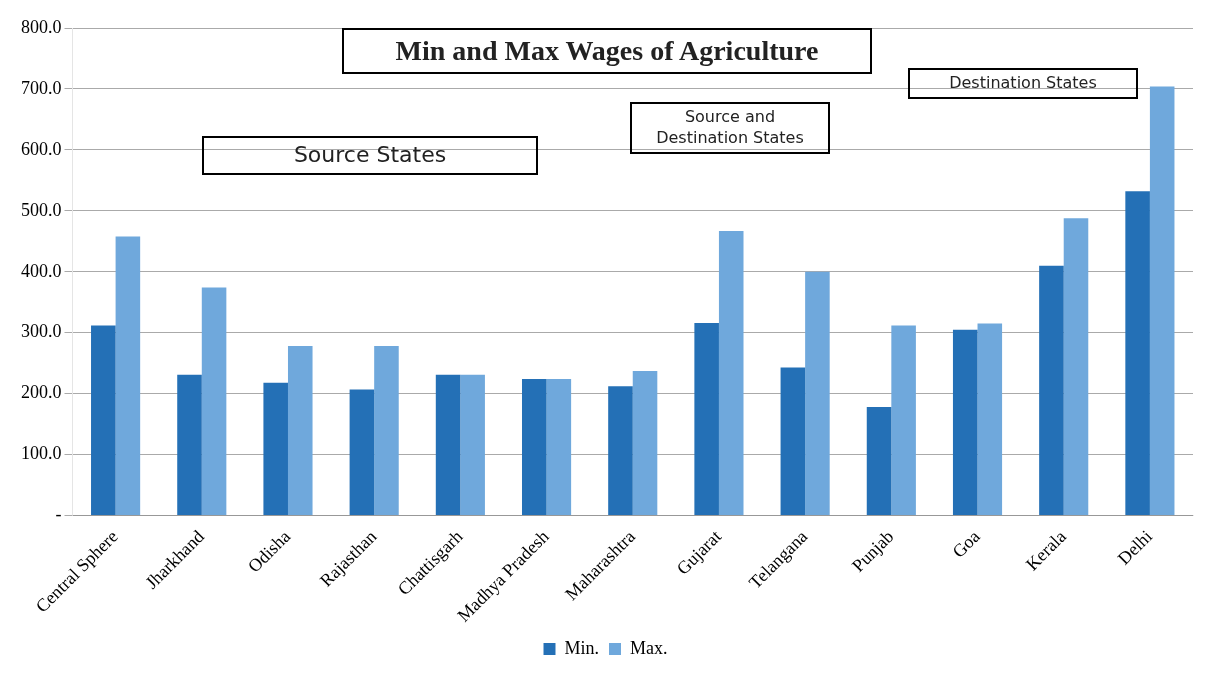 Image resolution: width=1225 pixels, height=684 pixels. I want to click on y-tick-label: 700.0, so click(41, 87).